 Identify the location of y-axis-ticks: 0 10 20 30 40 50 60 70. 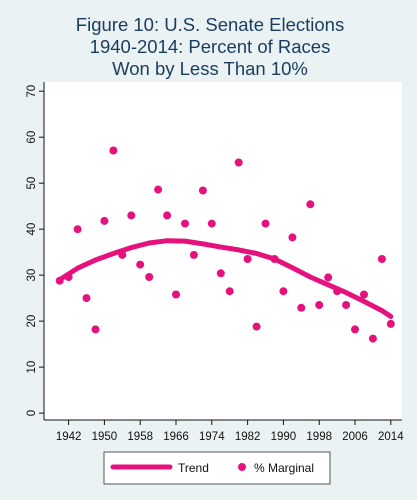
(35, 250).